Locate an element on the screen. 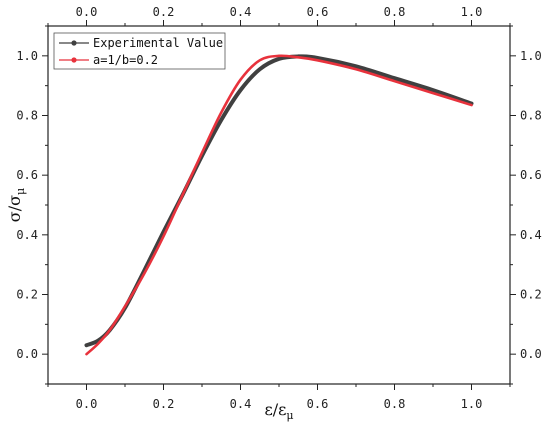  y-tick-label-right: 0.8 is located at coordinates (531, 116).